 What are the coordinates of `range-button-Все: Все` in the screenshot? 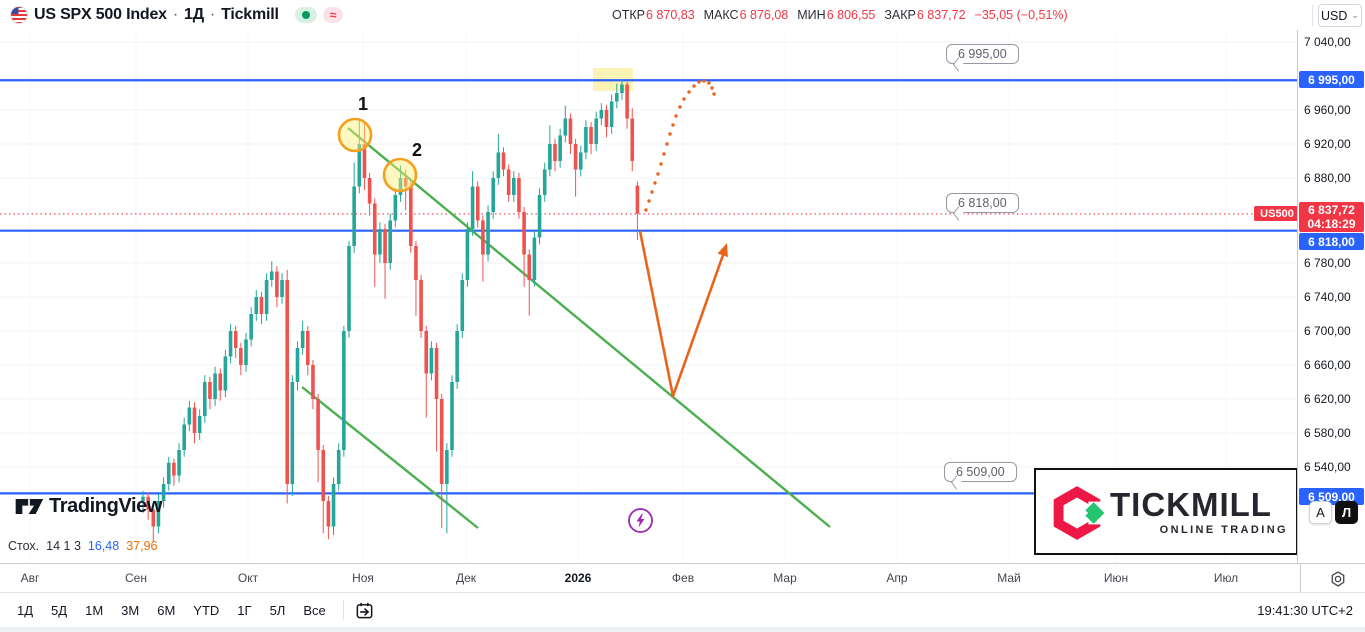 It's located at (314, 610).